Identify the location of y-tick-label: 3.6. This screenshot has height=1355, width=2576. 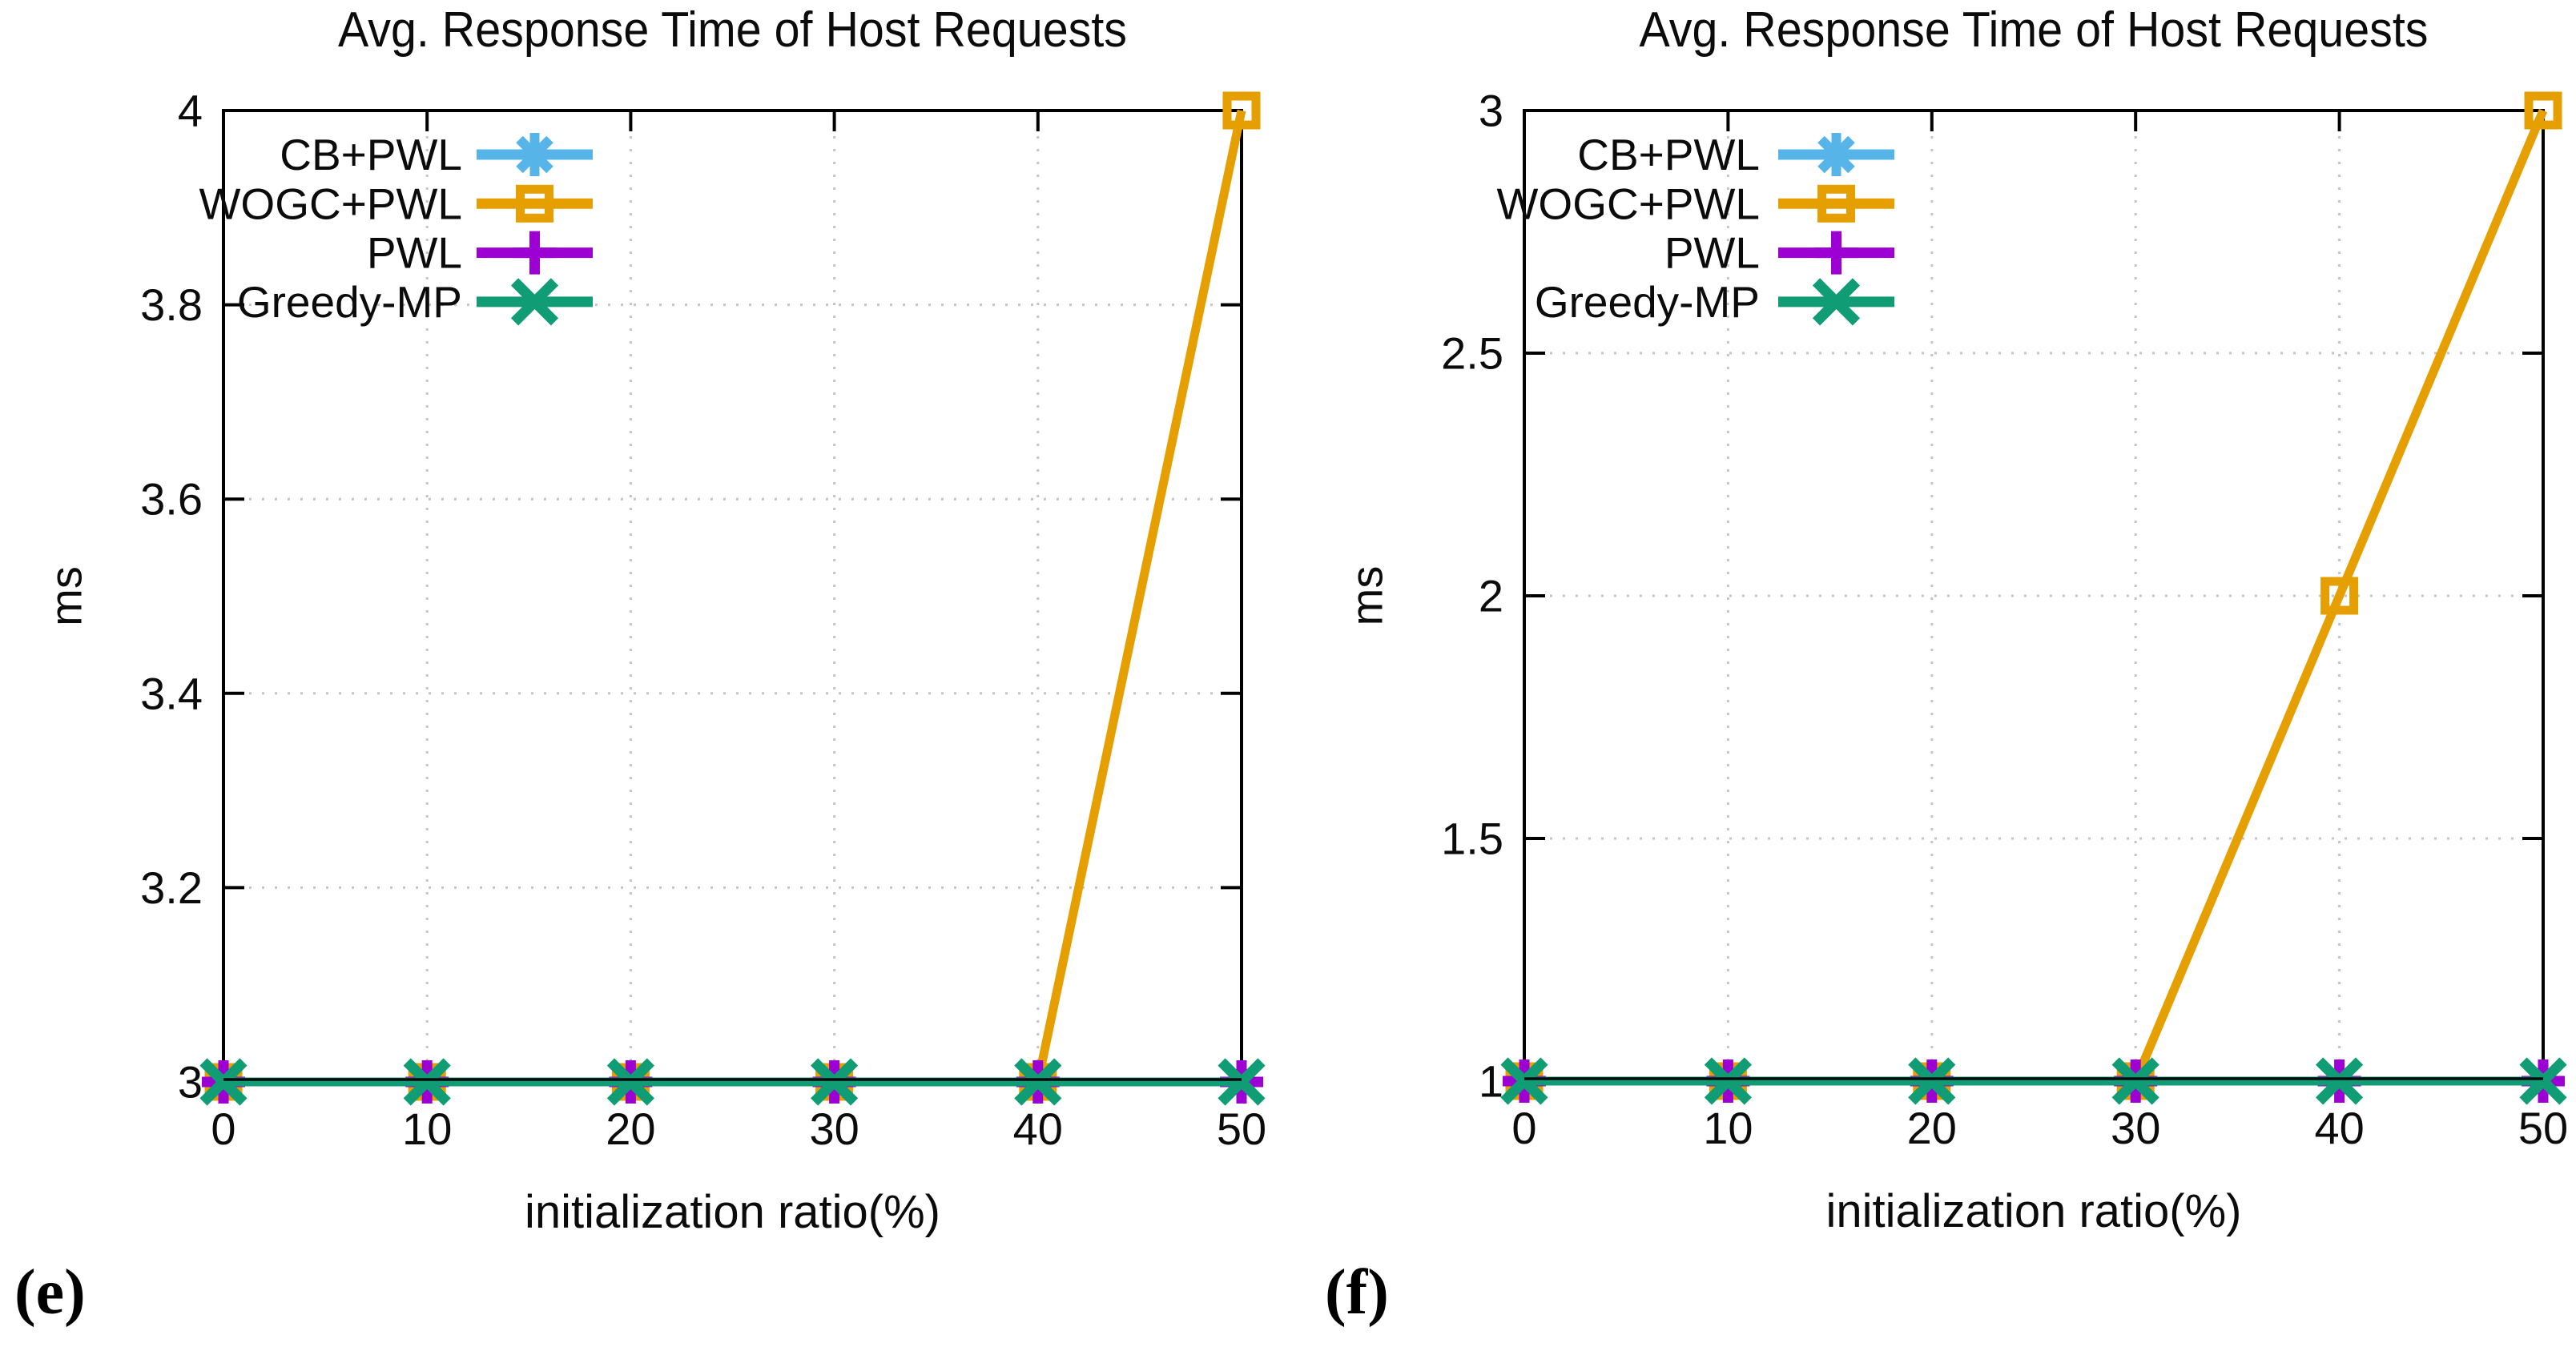
(171, 499).